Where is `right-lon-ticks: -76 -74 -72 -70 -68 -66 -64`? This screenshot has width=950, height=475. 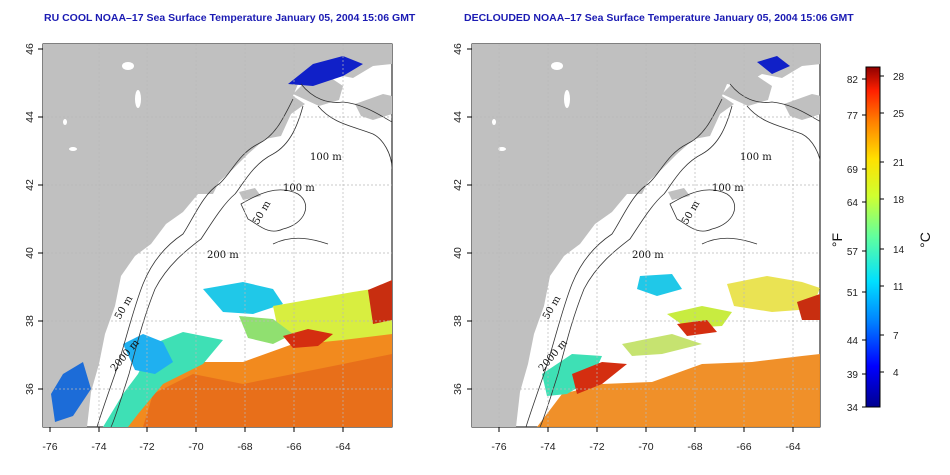 right-lon-ticks: -76 -74 -72 -70 -68 -66 -64 is located at coordinates (645, 447).